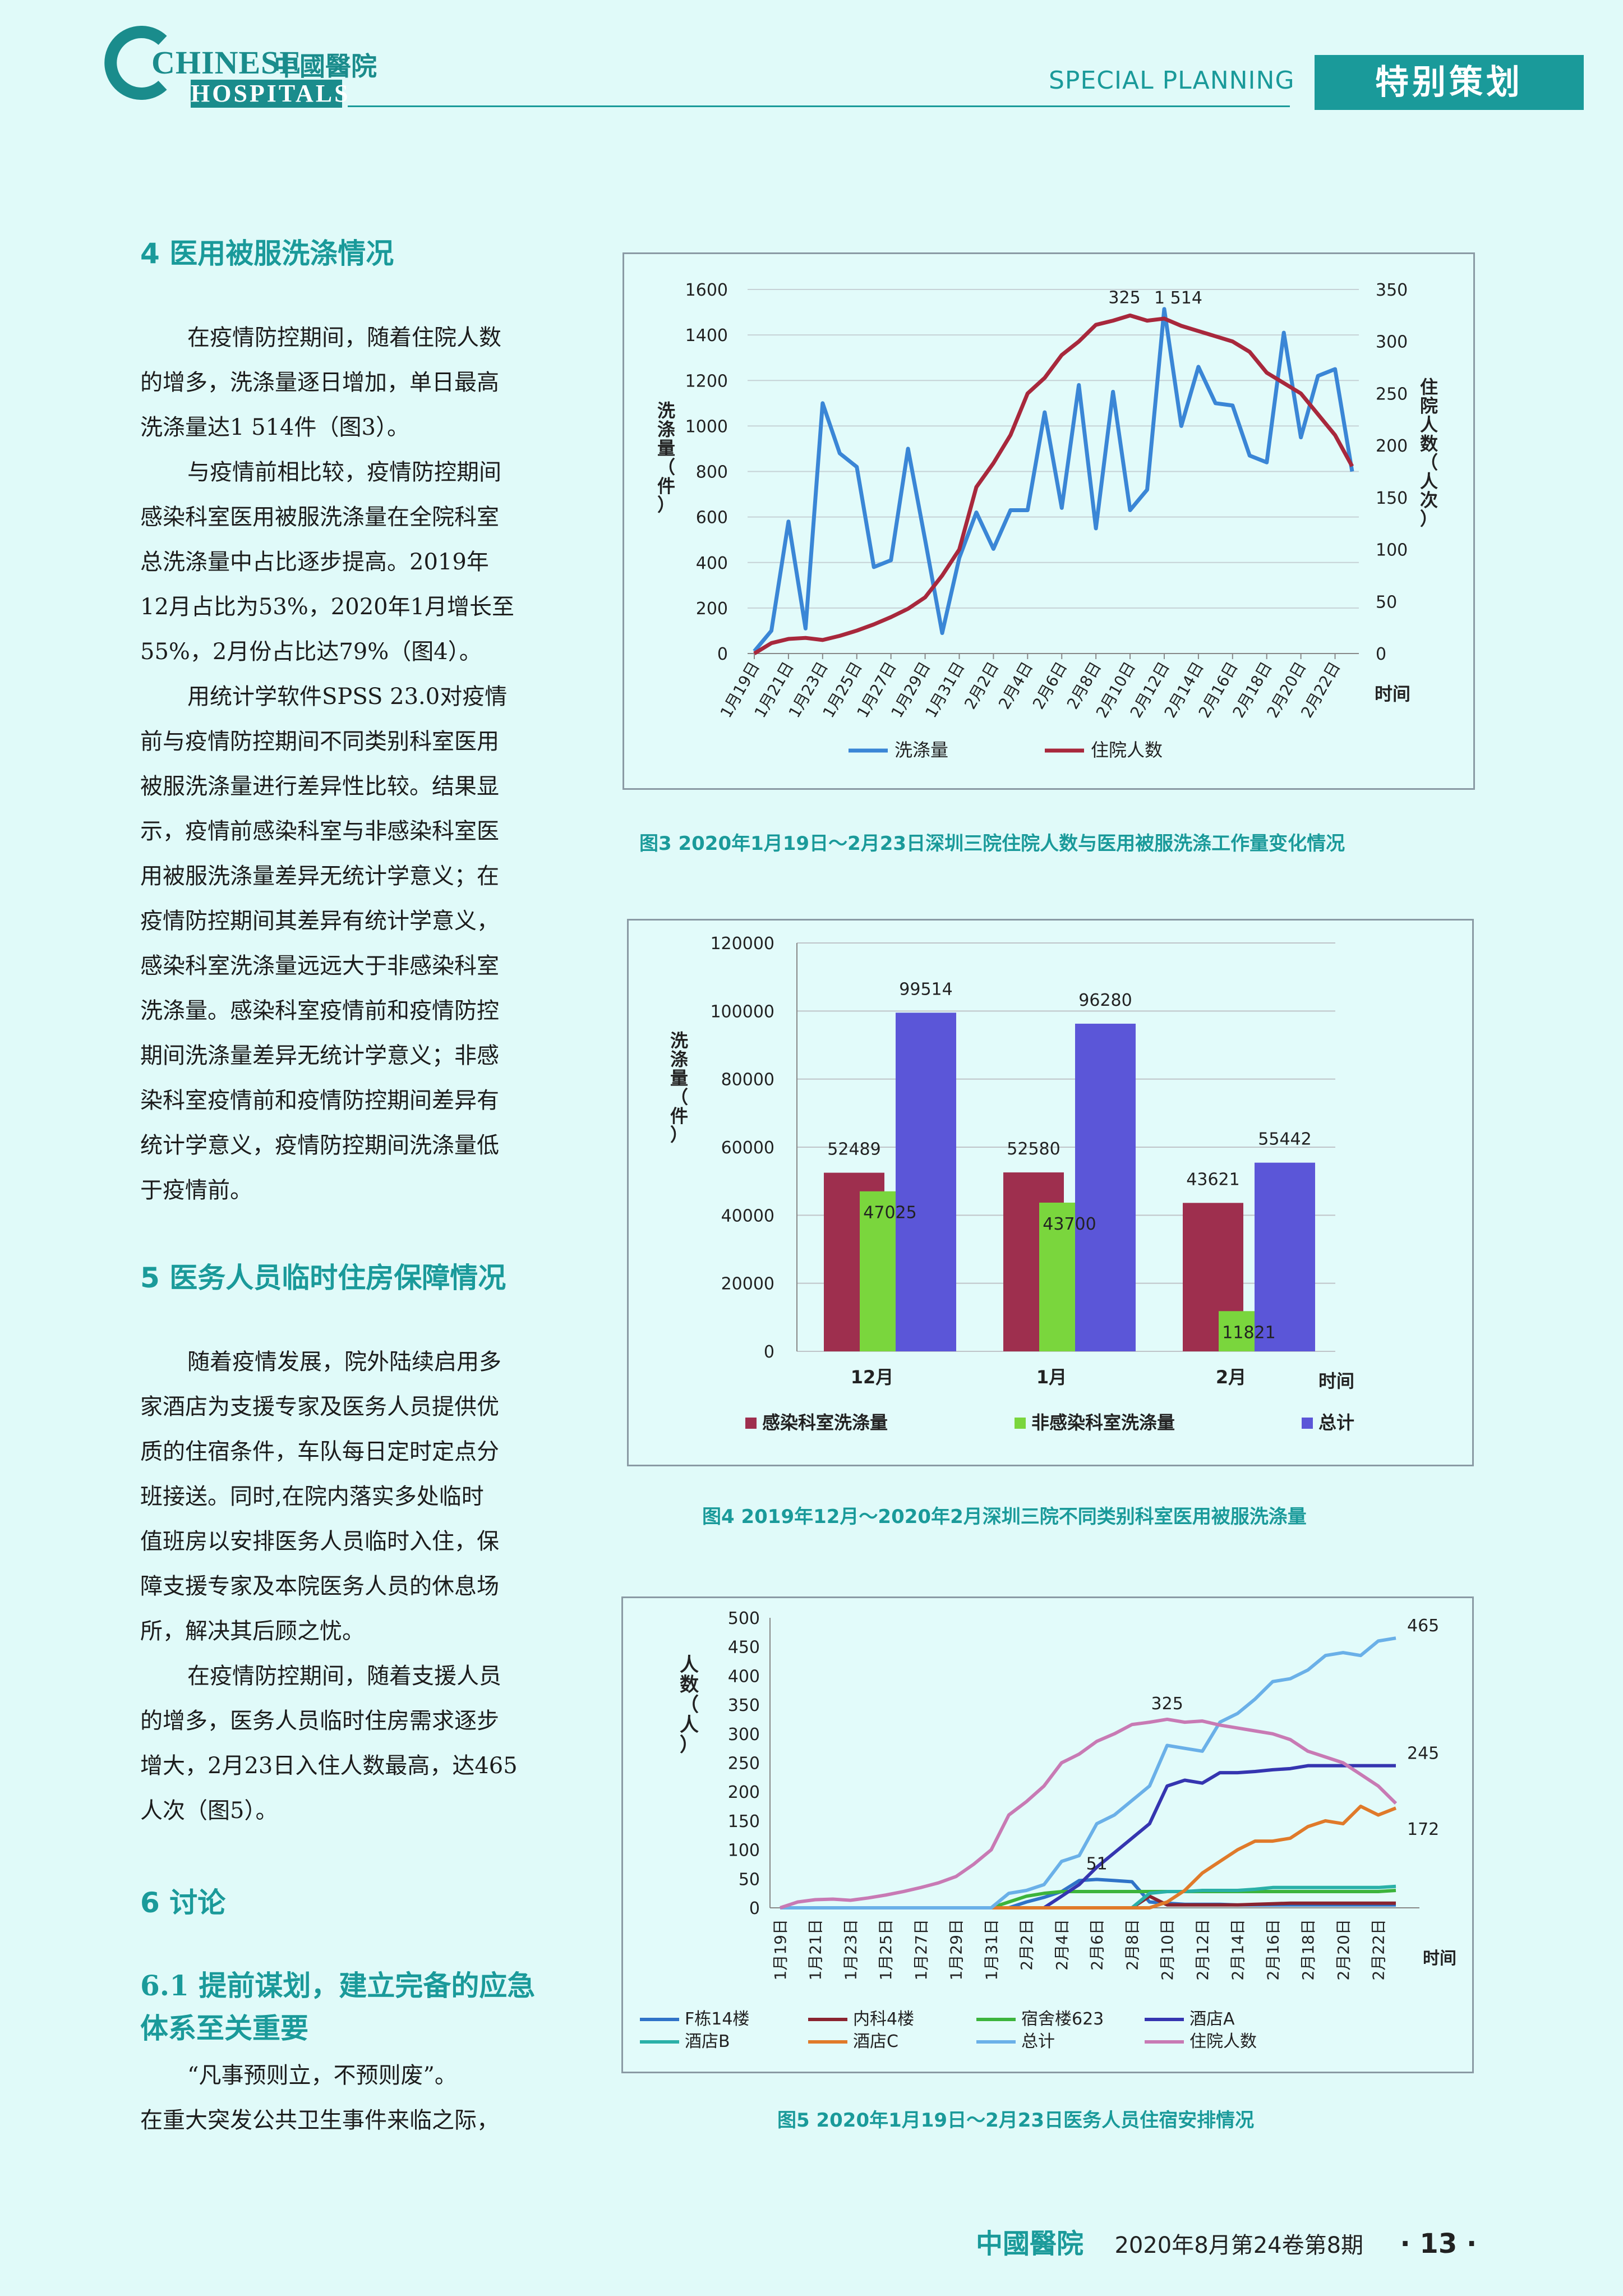  What do you see at coordinates (1167, 1704) in the screenshot?
I see `annotation-label: 325` at bounding box center [1167, 1704].